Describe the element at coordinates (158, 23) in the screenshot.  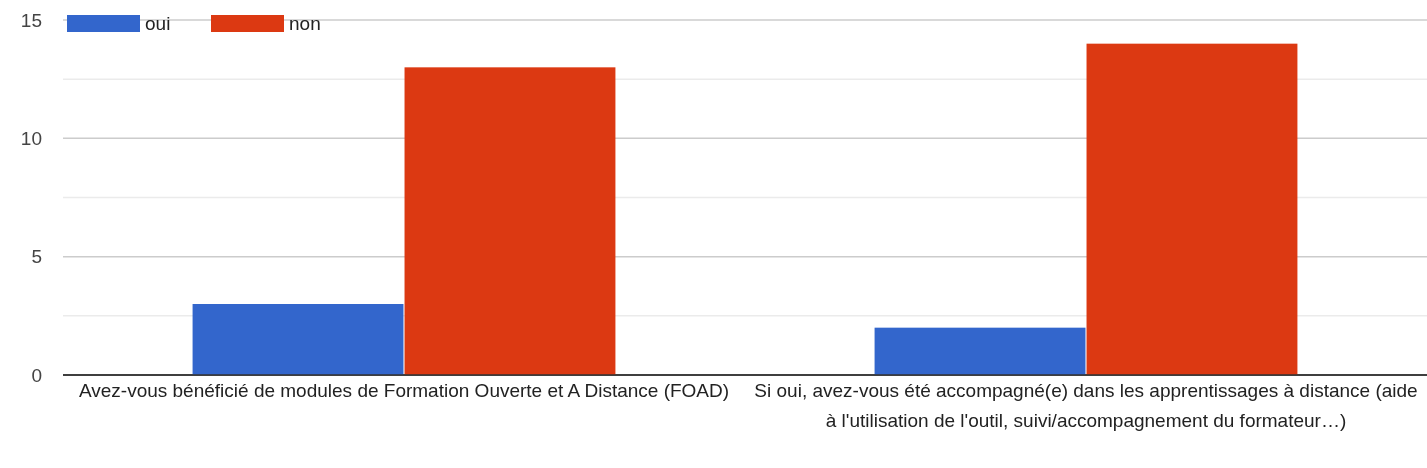
I see `legend-label: oui` at that location.